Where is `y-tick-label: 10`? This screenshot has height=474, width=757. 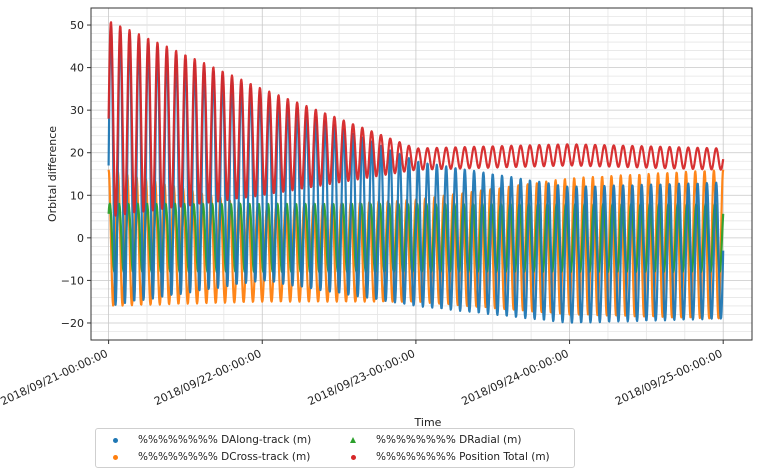 y-tick-label: 10 is located at coordinates (77, 195).